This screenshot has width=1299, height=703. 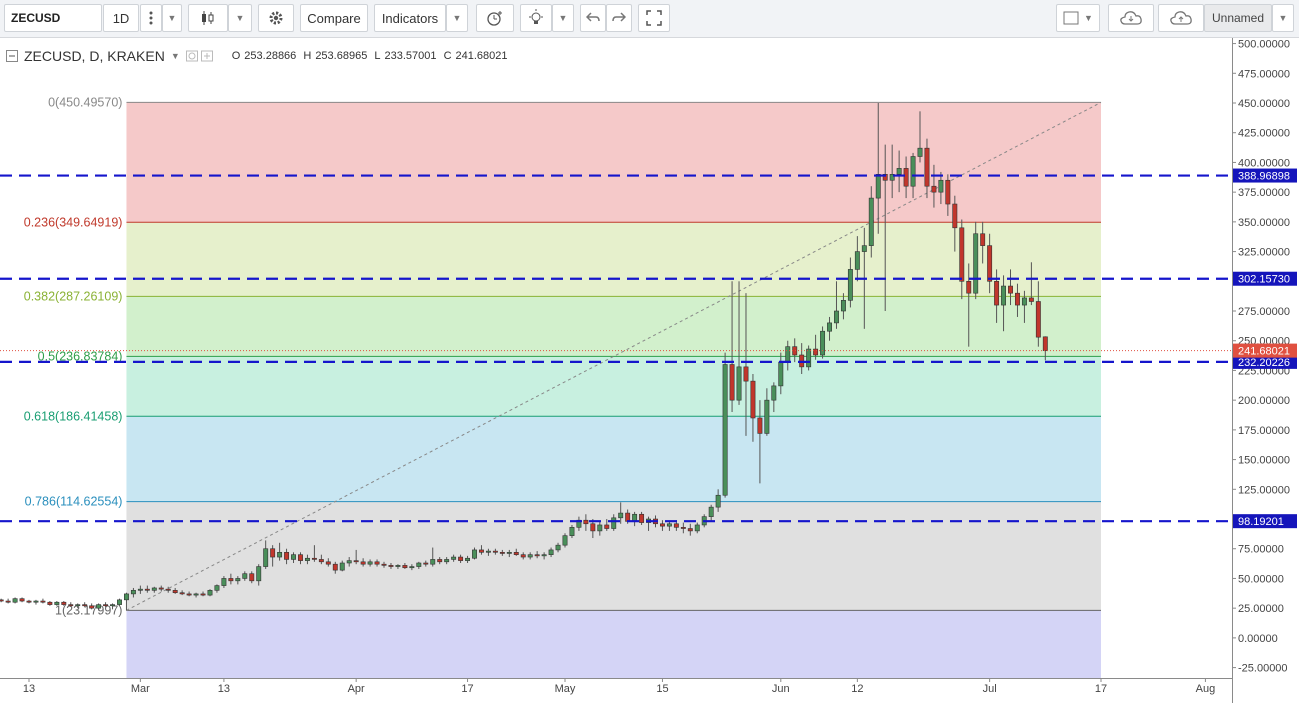 I want to click on ideas-lightbulb-icon, so click(x=536, y=18).